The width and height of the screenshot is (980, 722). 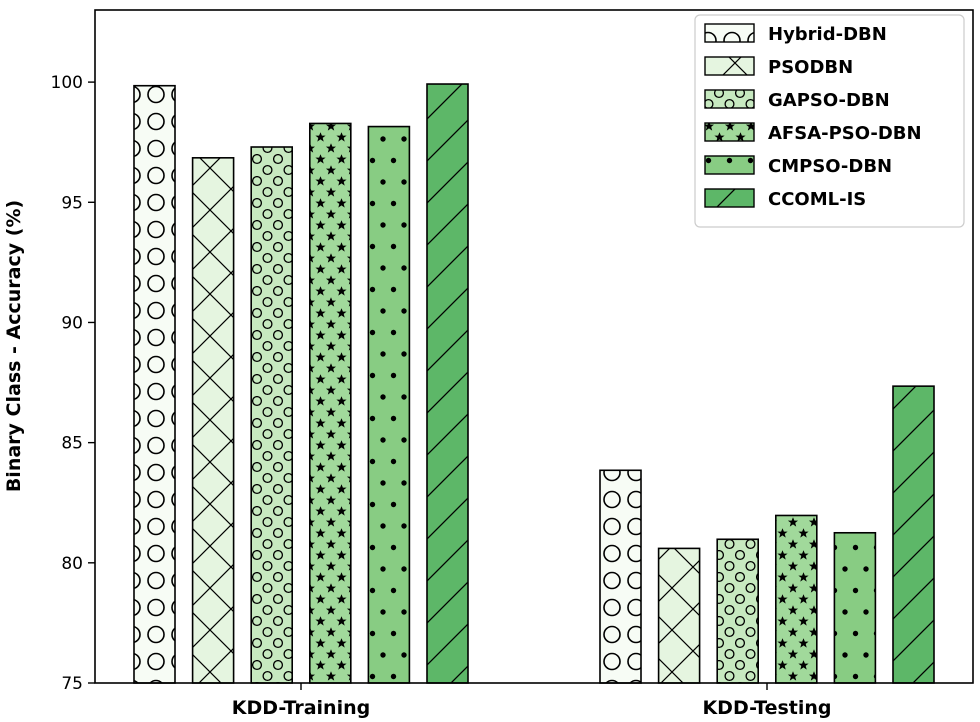 What do you see at coordinates (766, 708) in the screenshot?
I see `x-tick-label-kdd-testing: KDD-Testing` at bounding box center [766, 708].